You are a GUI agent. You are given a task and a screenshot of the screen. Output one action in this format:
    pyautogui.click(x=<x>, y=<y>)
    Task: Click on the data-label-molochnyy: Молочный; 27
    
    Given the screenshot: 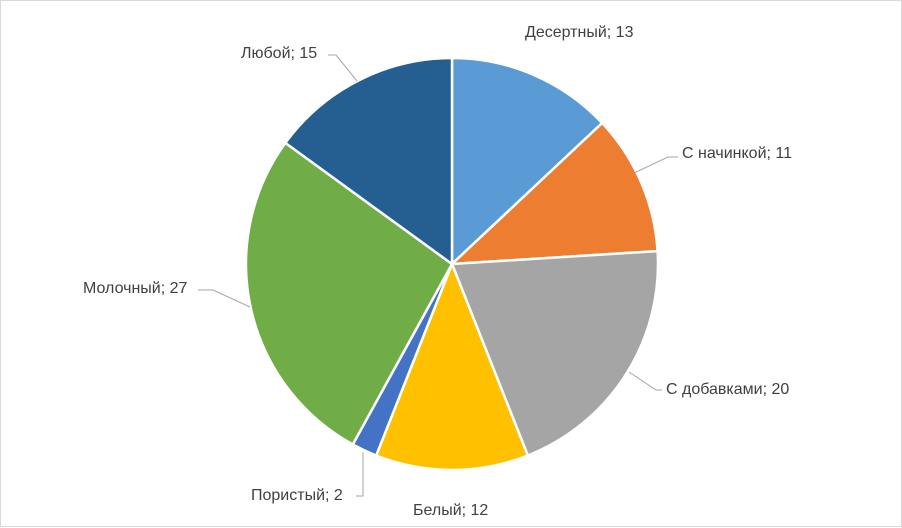 What is the action you would take?
    pyautogui.click(x=135, y=288)
    